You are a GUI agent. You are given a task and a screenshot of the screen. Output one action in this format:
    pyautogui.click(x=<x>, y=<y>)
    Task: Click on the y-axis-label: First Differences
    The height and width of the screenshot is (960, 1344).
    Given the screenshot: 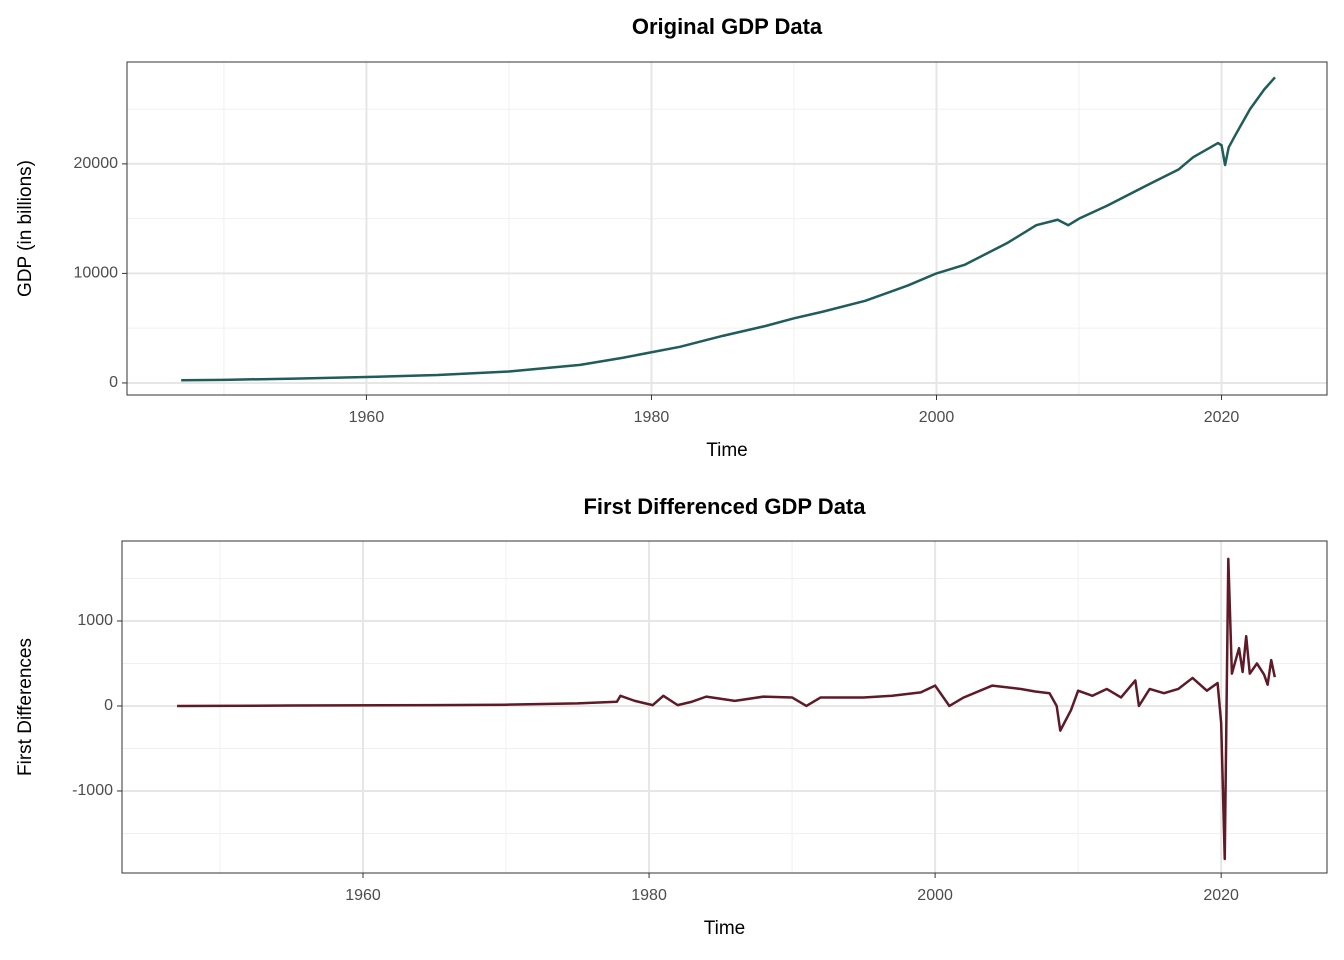 What is the action you would take?
    pyautogui.click(x=25, y=707)
    